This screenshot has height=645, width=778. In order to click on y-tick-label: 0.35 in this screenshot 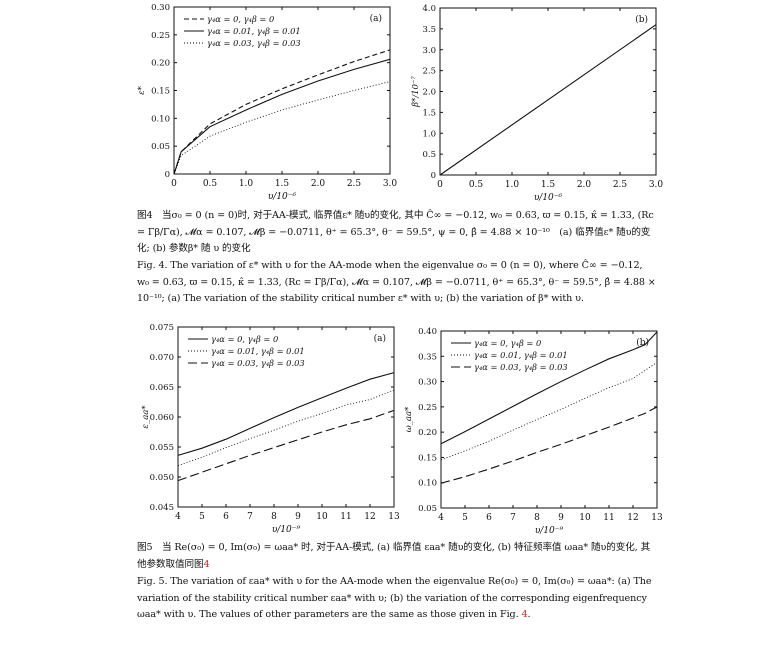, I will do `click(427, 357)`.